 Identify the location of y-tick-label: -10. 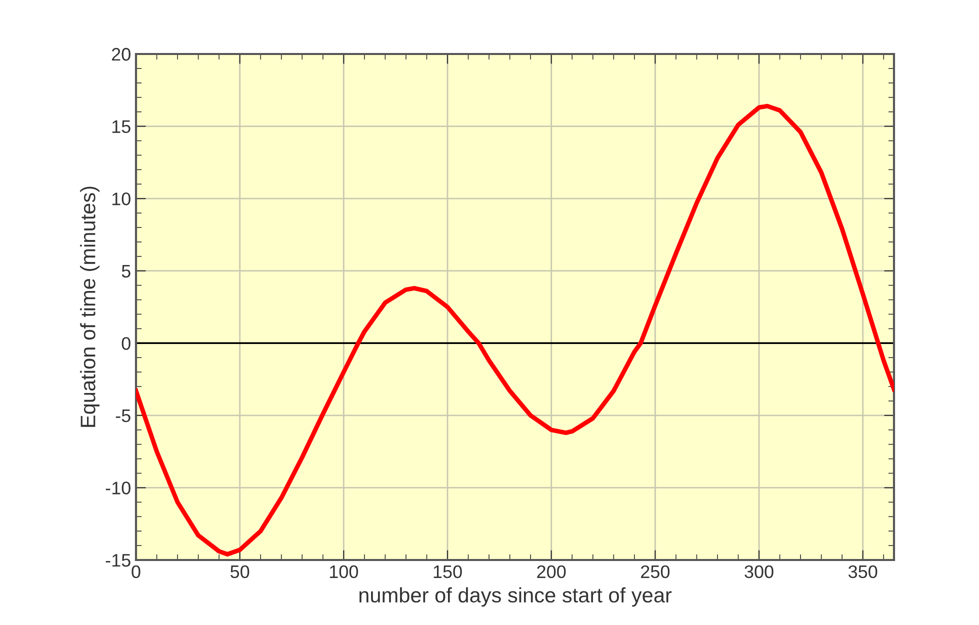
(118, 488).